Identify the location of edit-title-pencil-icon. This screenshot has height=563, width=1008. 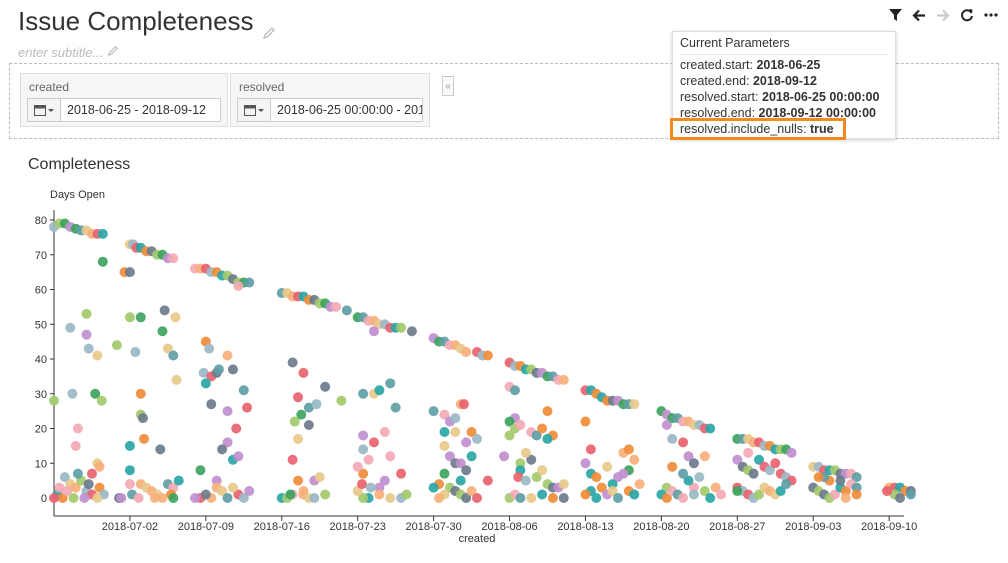
(269, 28).